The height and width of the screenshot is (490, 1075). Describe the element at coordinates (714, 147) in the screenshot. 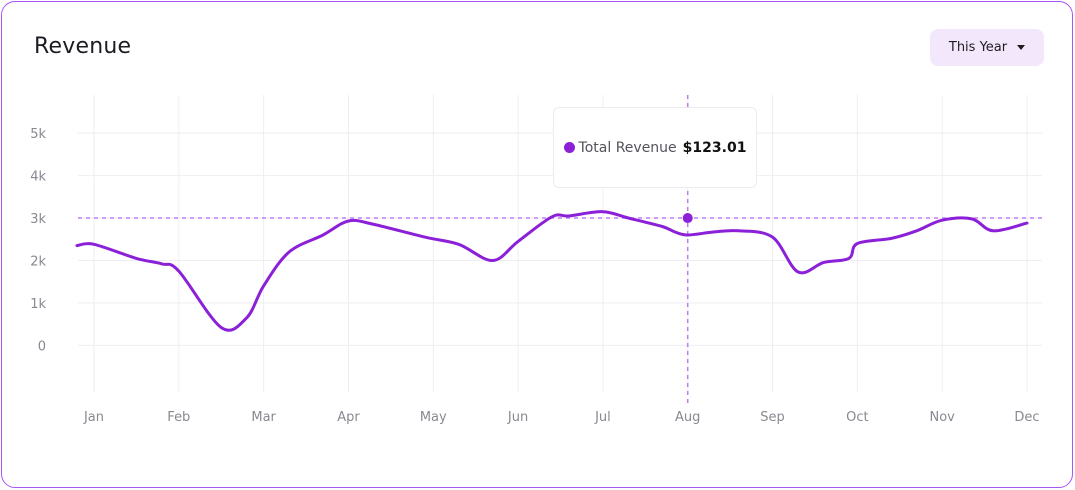

I see `tooltip-value: $123.01` at that location.